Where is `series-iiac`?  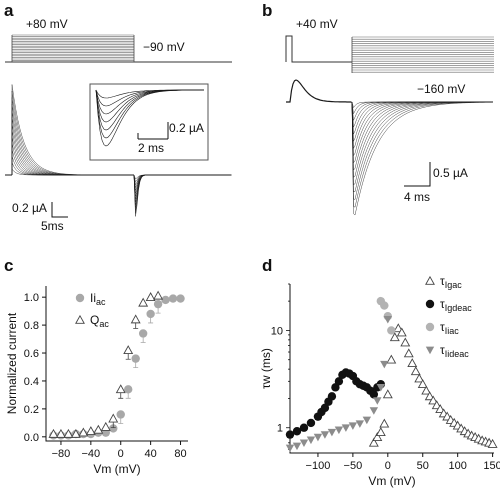
series-iiac is located at coordinates (386, 315).